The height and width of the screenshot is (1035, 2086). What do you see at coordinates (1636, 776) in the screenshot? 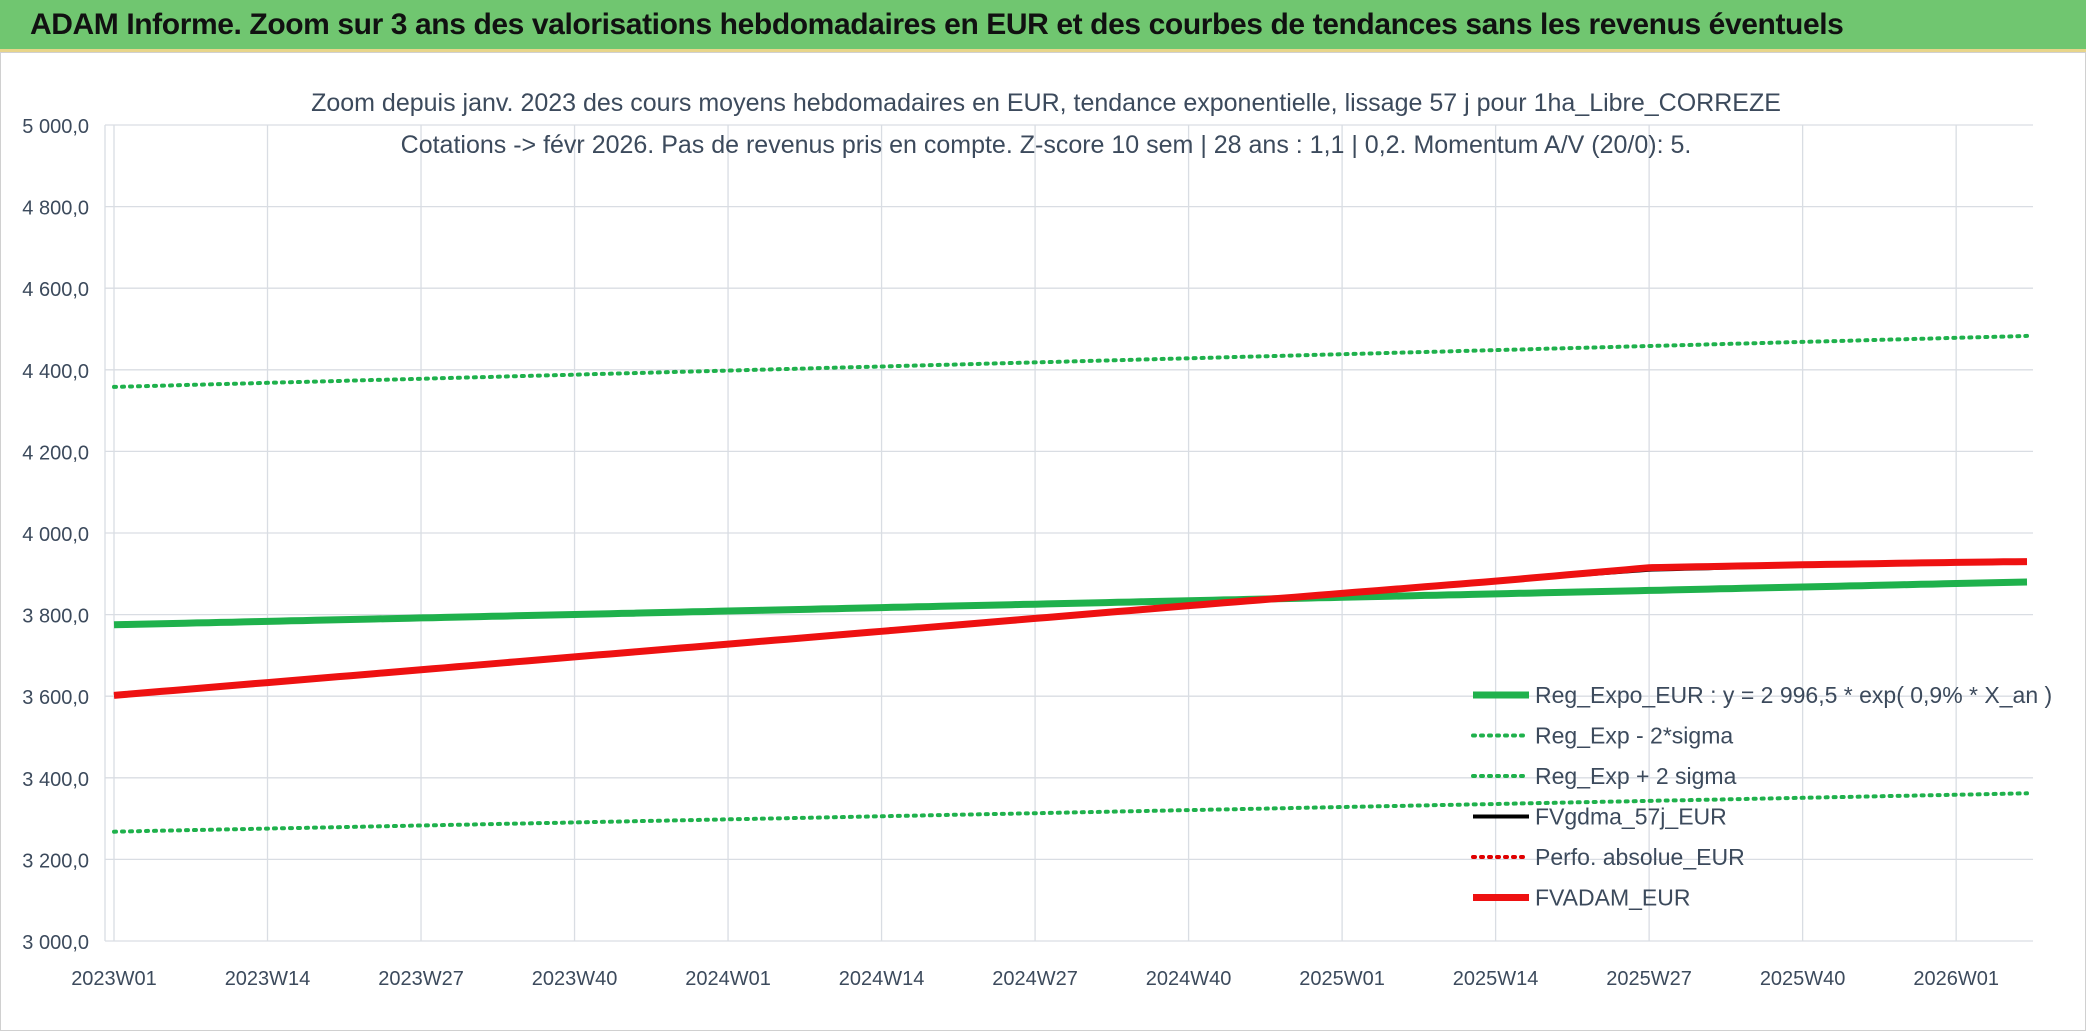
I see `legend-label: Reg_Exp + 2 sigma` at bounding box center [1636, 776].